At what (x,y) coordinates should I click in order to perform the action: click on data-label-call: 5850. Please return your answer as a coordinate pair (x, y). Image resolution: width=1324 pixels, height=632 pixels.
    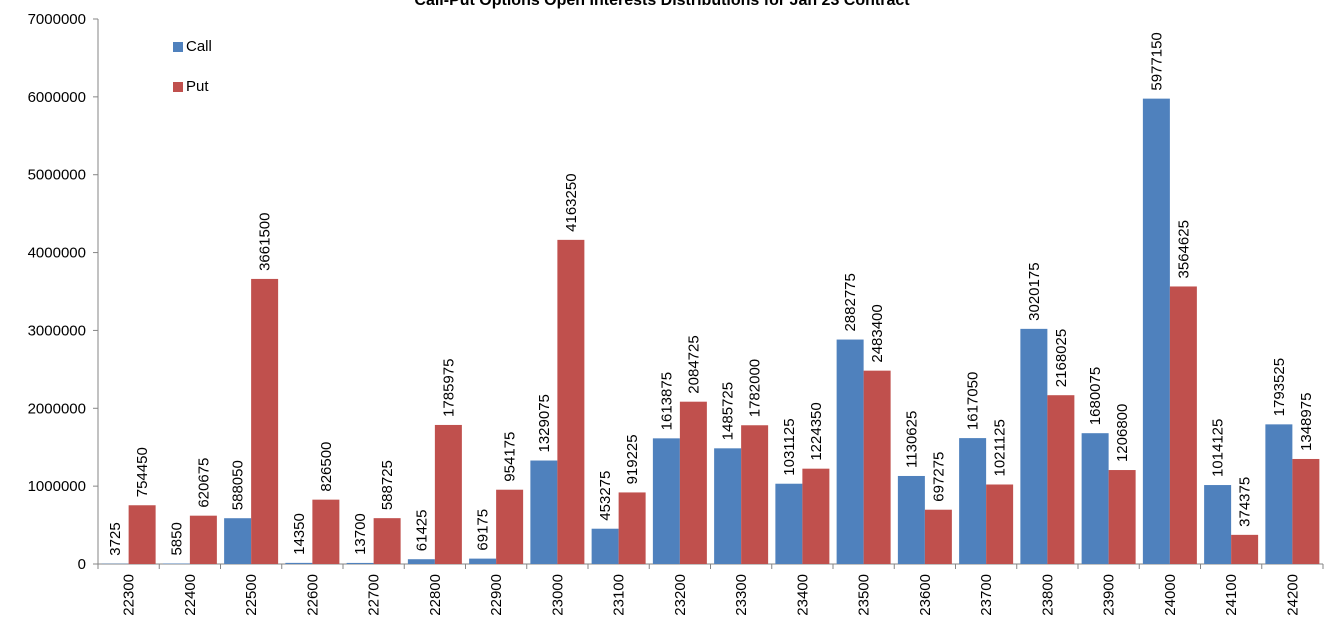
    Looking at the image, I should click on (176, 538).